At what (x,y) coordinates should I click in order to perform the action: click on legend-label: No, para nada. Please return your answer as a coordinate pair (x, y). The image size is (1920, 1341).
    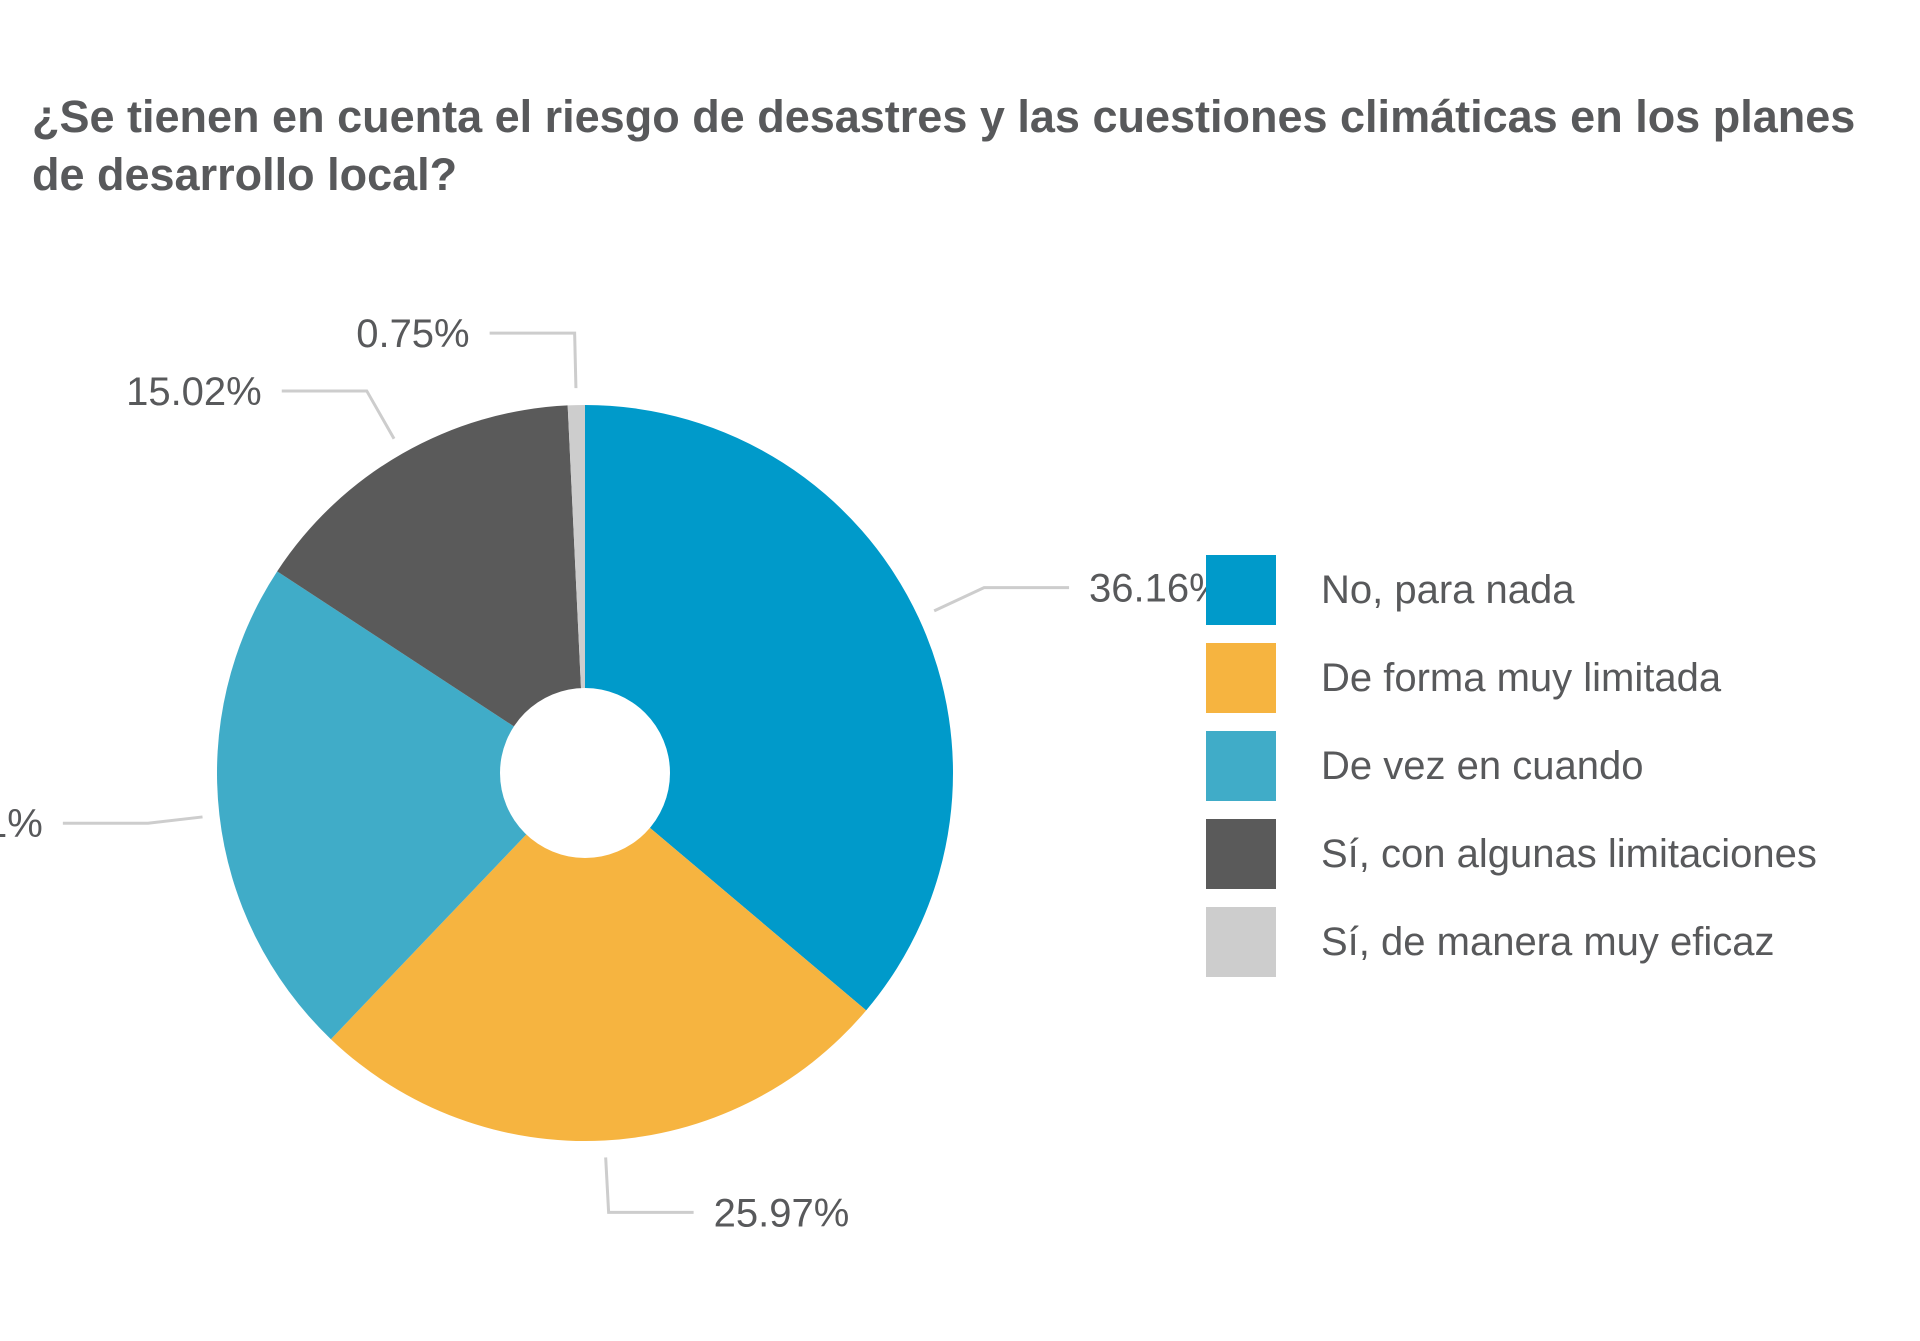
    Looking at the image, I should click on (1448, 589).